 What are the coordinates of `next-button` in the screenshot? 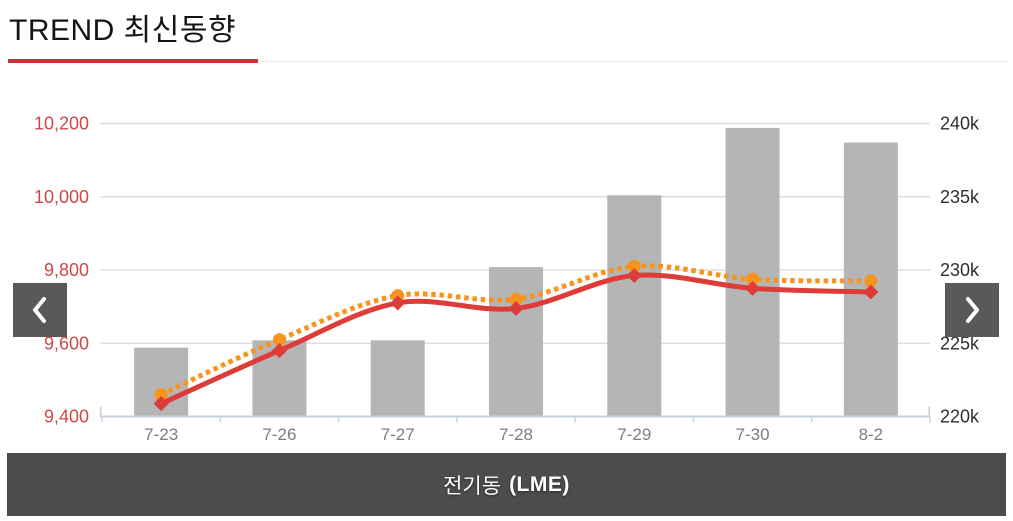 It's located at (972, 310).